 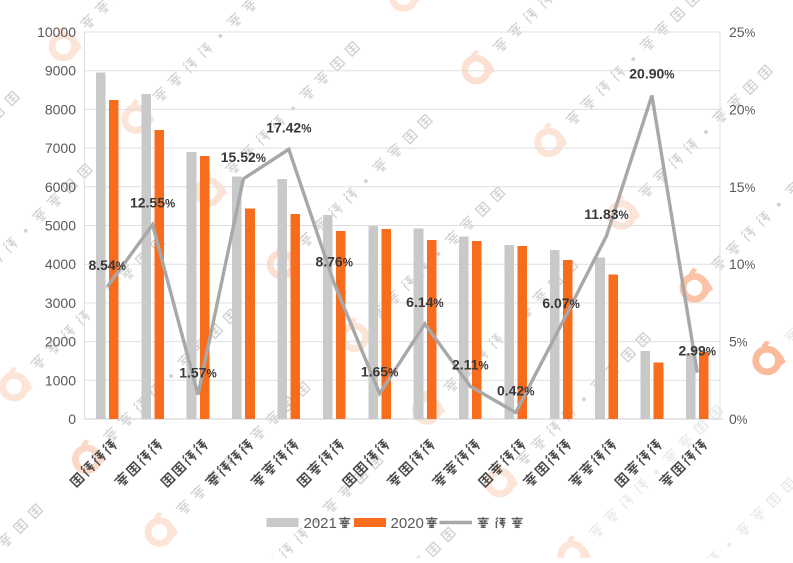 What do you see at coordinates (560, 303) in the screenshot?
I see `svg-text: 6.07%` at bounding box center [560, 303].